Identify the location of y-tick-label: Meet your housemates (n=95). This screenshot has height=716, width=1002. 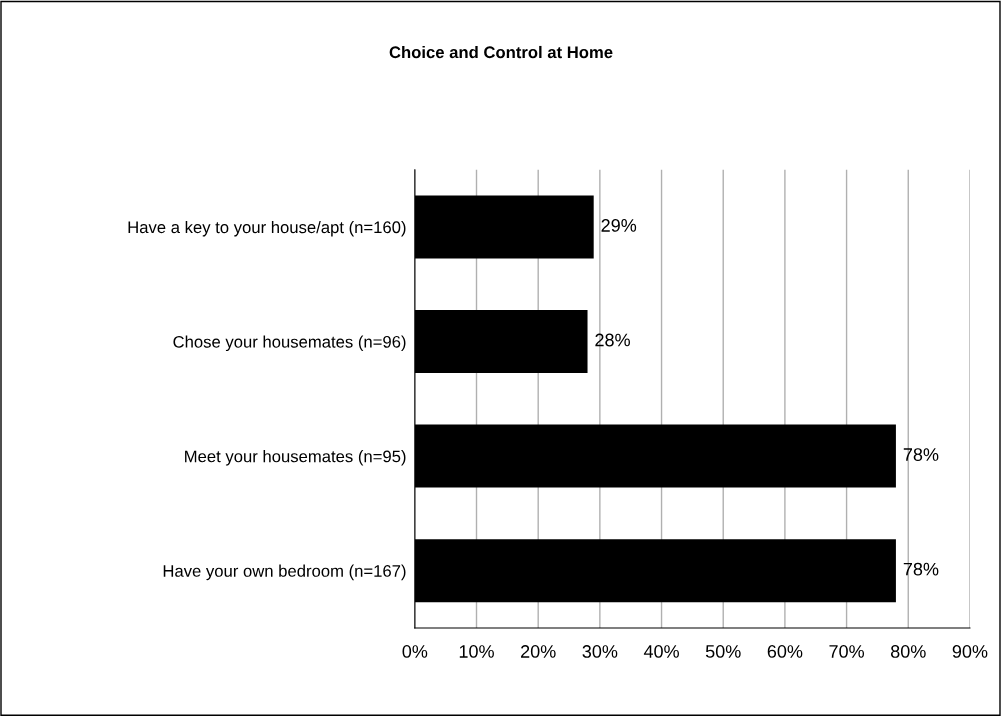
(295, 458).